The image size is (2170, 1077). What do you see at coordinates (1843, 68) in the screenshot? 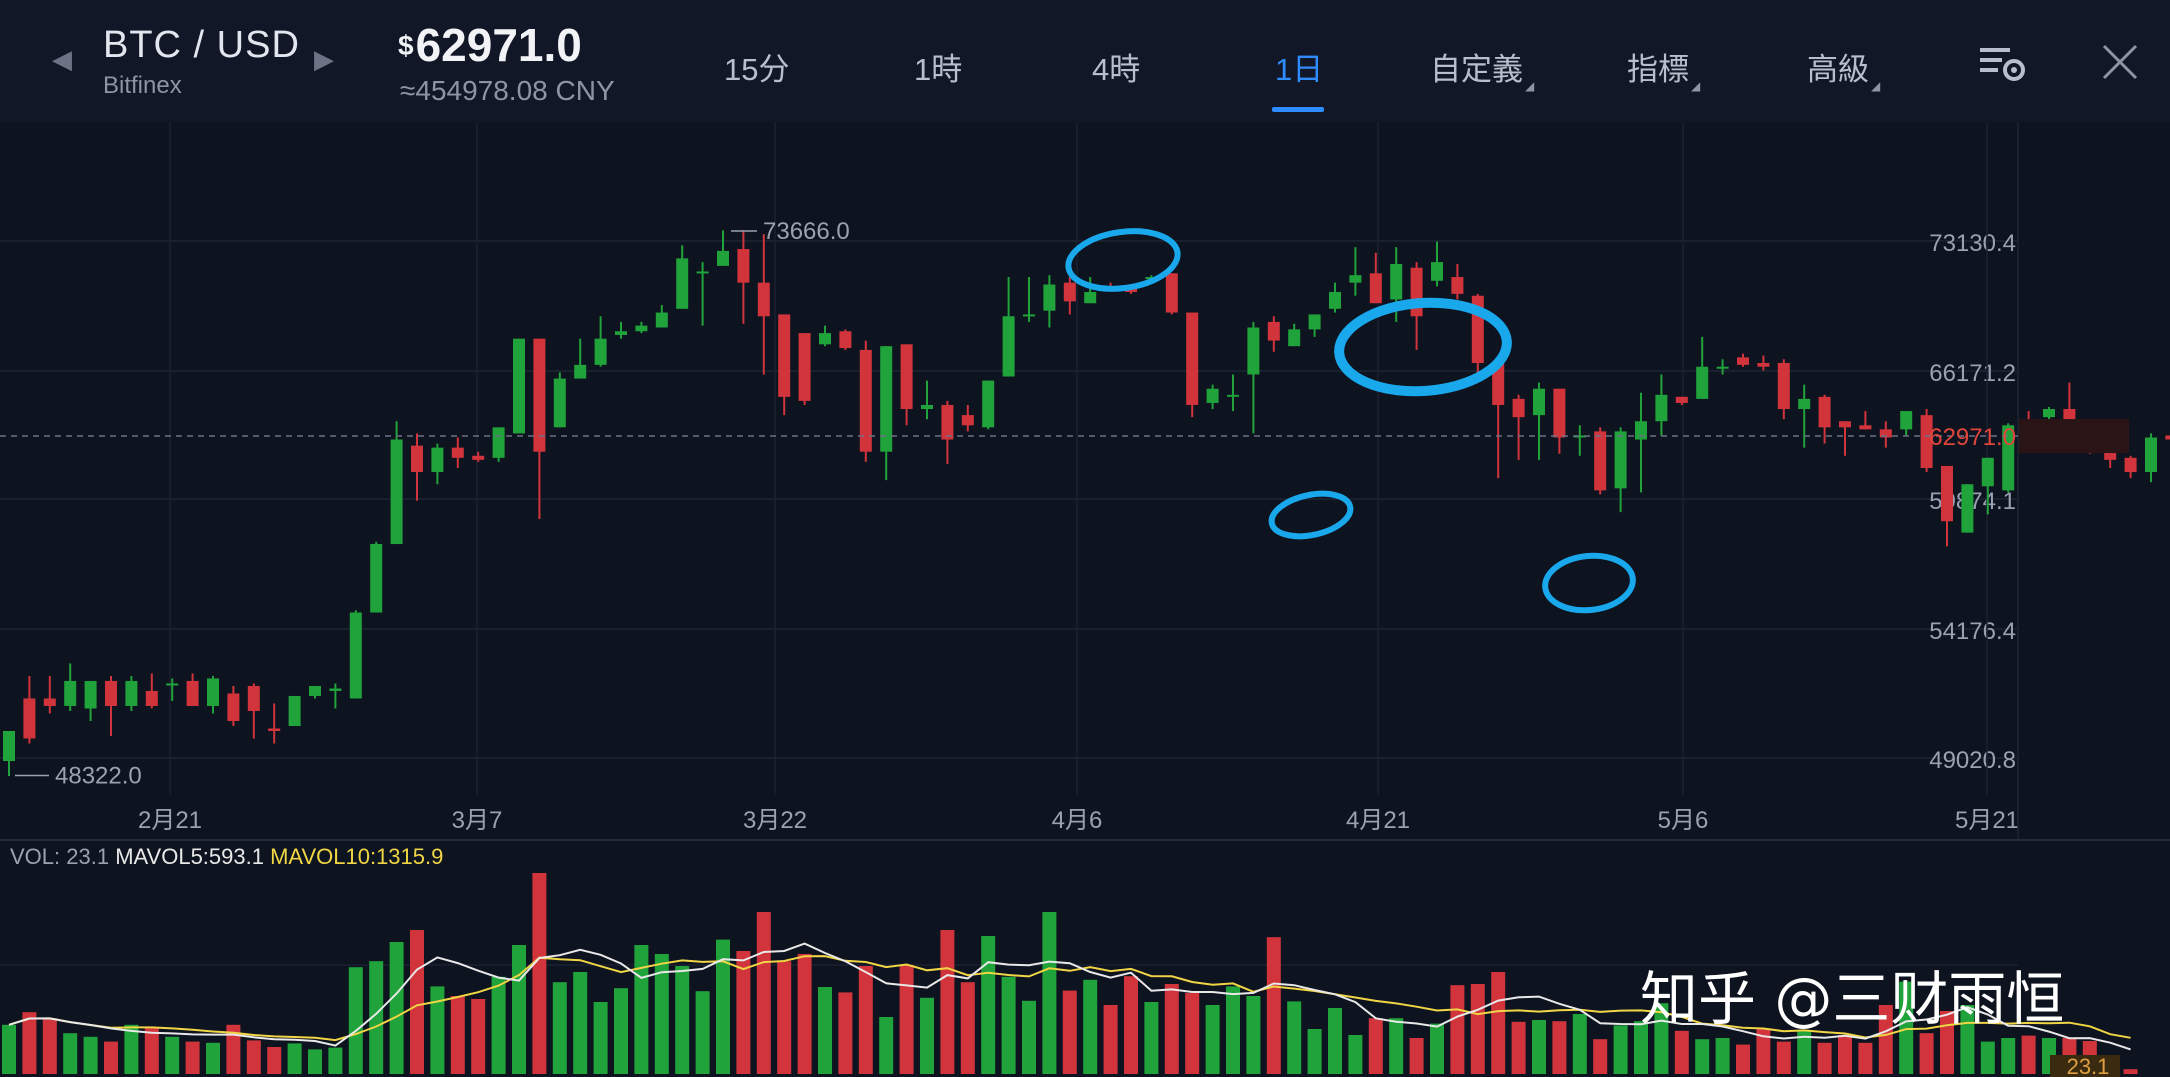
I see `menu-advanced: 高級 ◢` at bounding box center [1843, 68].